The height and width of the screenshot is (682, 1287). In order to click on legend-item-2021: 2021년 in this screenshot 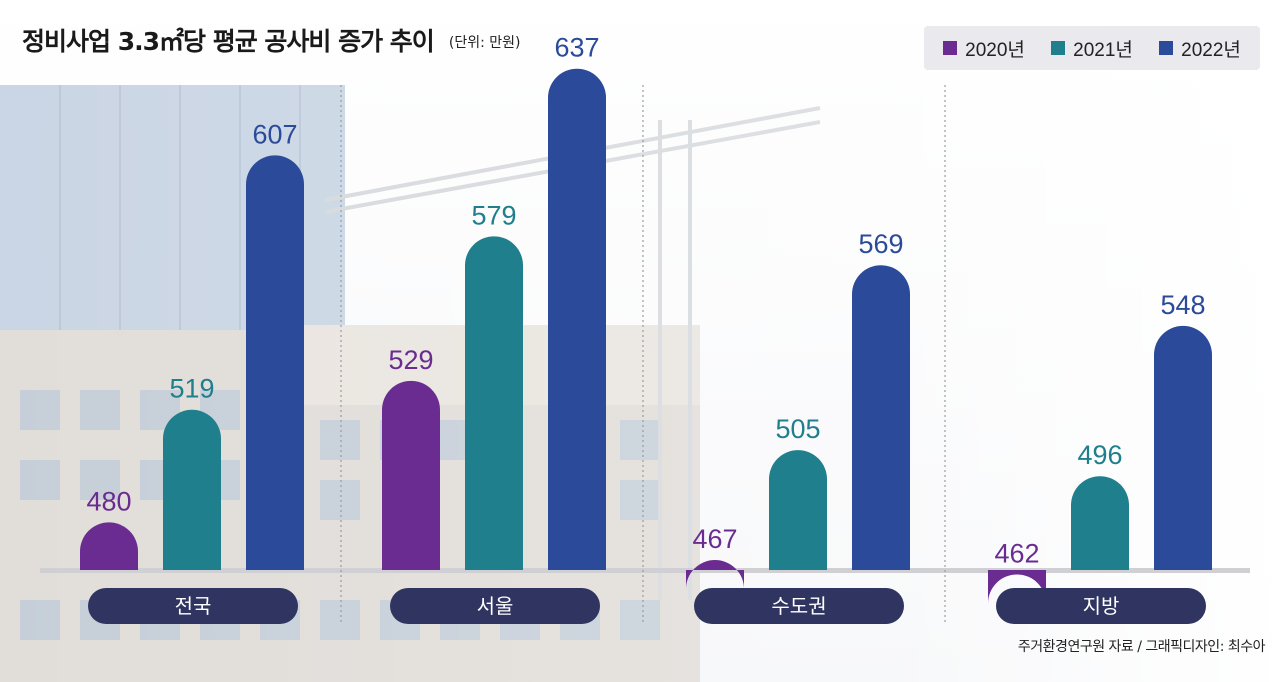, I will do `click(1092, 48)`.